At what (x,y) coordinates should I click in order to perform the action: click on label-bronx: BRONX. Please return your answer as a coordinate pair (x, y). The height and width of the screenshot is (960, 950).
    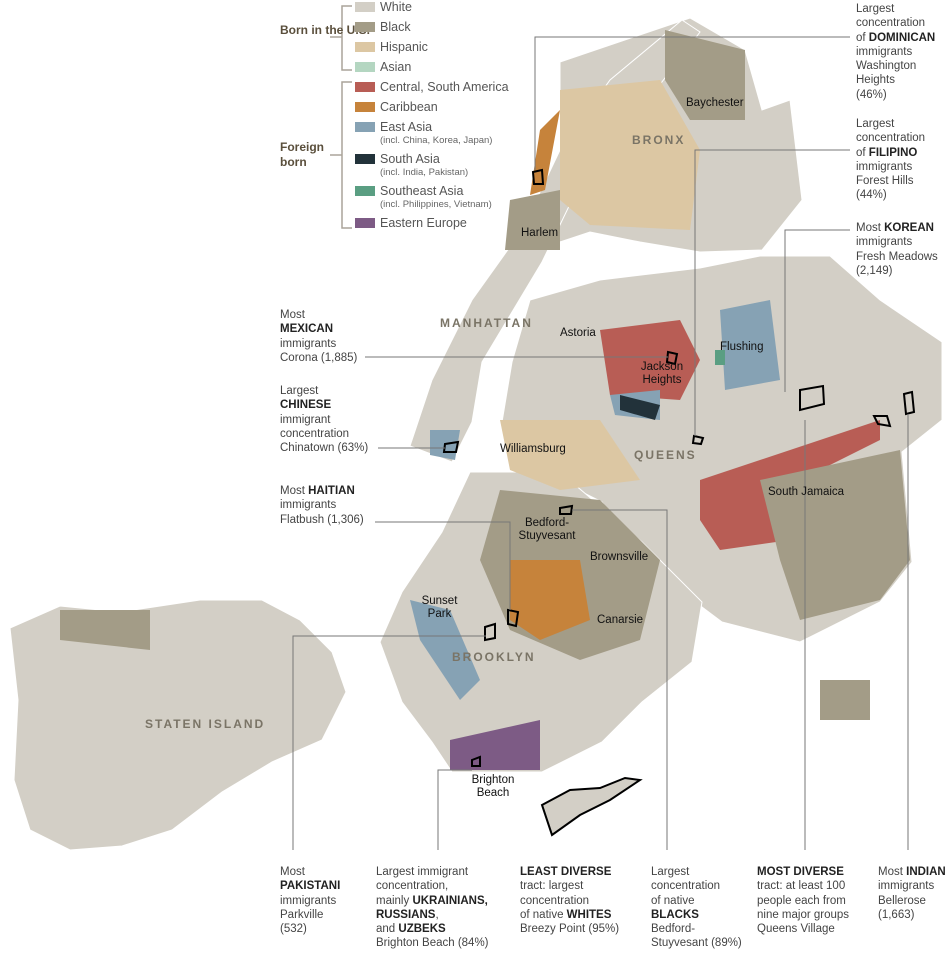
    Looking at the image, I should click on (659, 140).